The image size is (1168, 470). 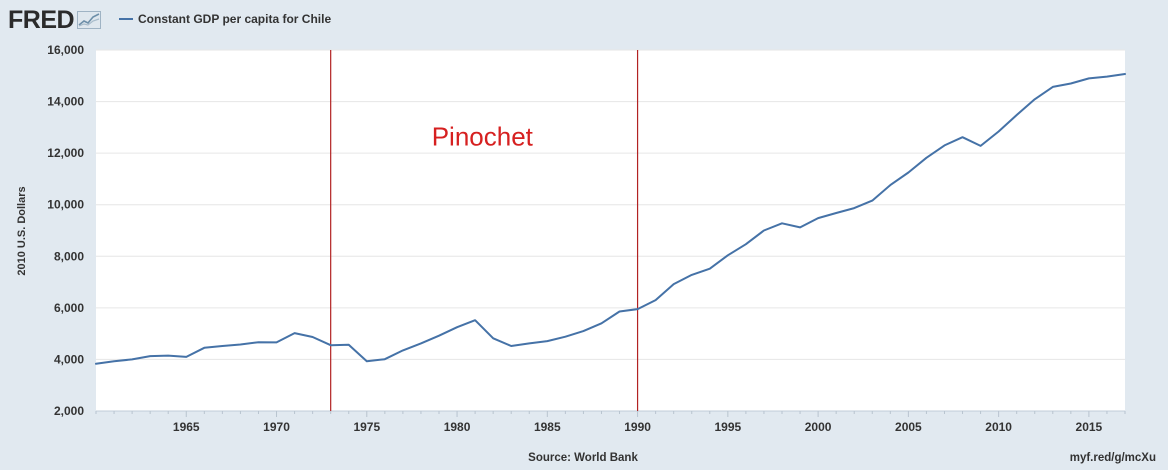 What do you see at coordinates (69, 359) in the screenshot?
I see `y-tick-label: 4,000` at bounding box center [69, 359].